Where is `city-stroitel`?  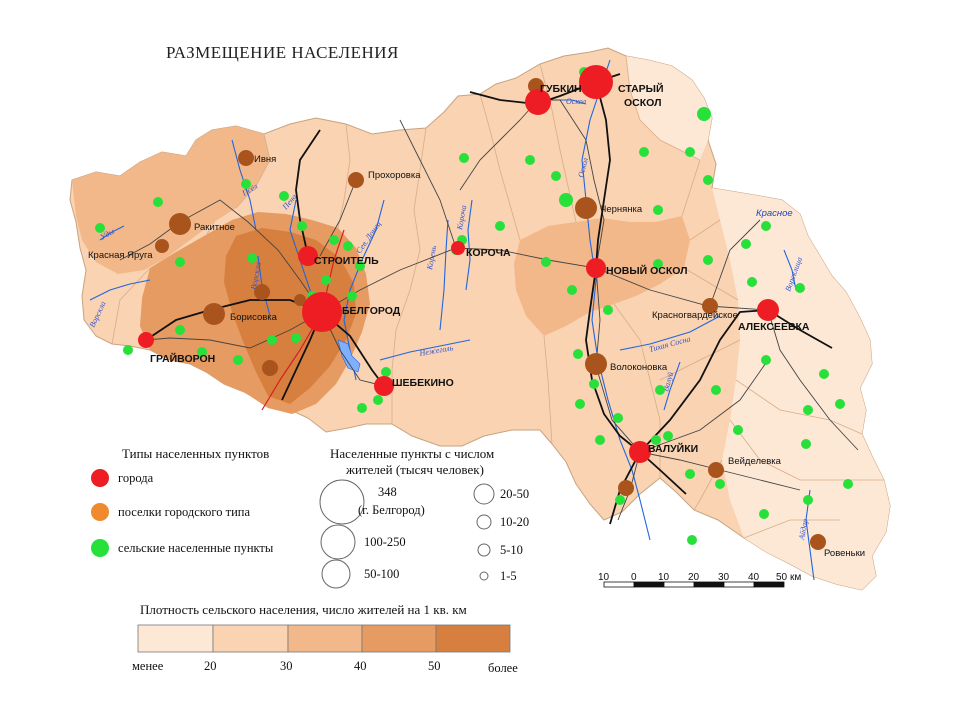 city-stroitel is located at coordinates (308, 256).